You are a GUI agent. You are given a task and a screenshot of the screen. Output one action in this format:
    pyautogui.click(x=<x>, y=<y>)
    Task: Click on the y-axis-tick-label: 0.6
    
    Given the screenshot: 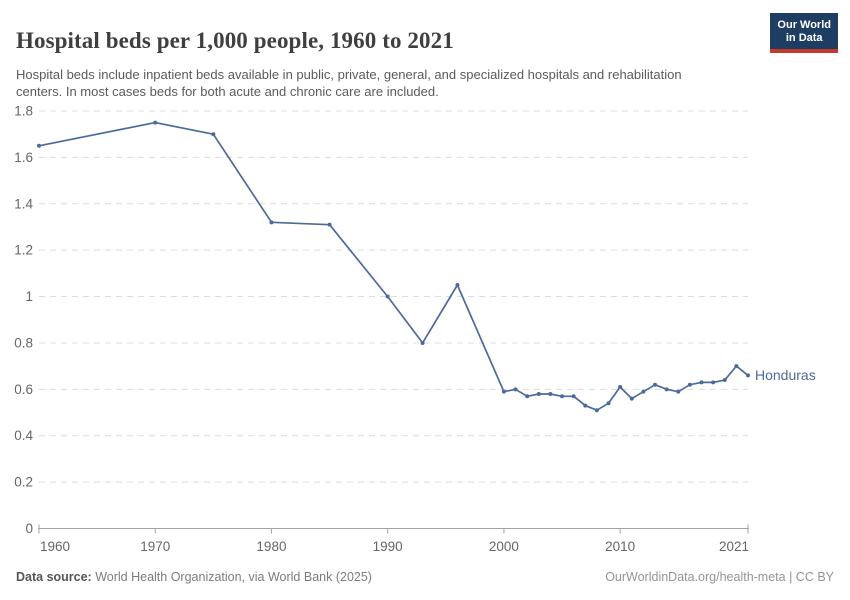 What is the action you would take?
    pyautogui.click(x=23, y=389)
    